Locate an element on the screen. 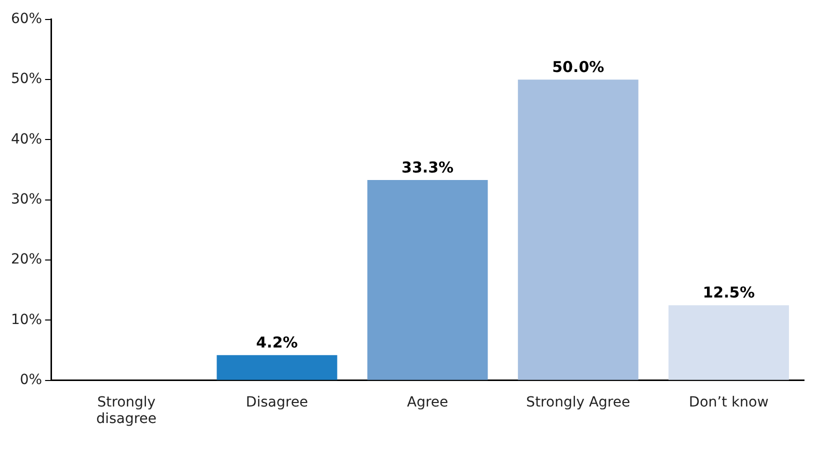 This screenshot has width=832, height=450. y-tick-label: 10% is located at coordinates (26, 320).